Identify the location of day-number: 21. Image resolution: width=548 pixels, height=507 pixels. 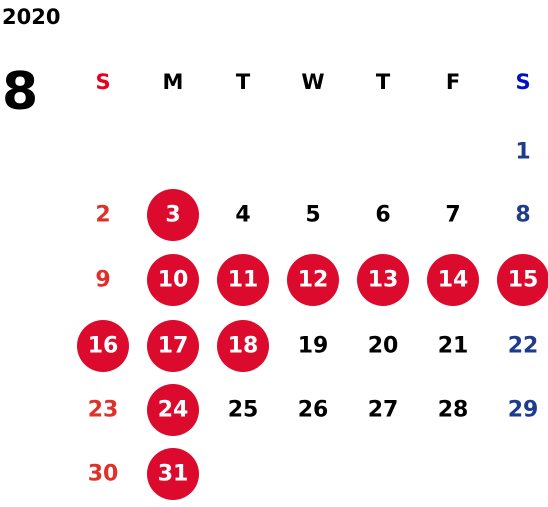
(453, 346).